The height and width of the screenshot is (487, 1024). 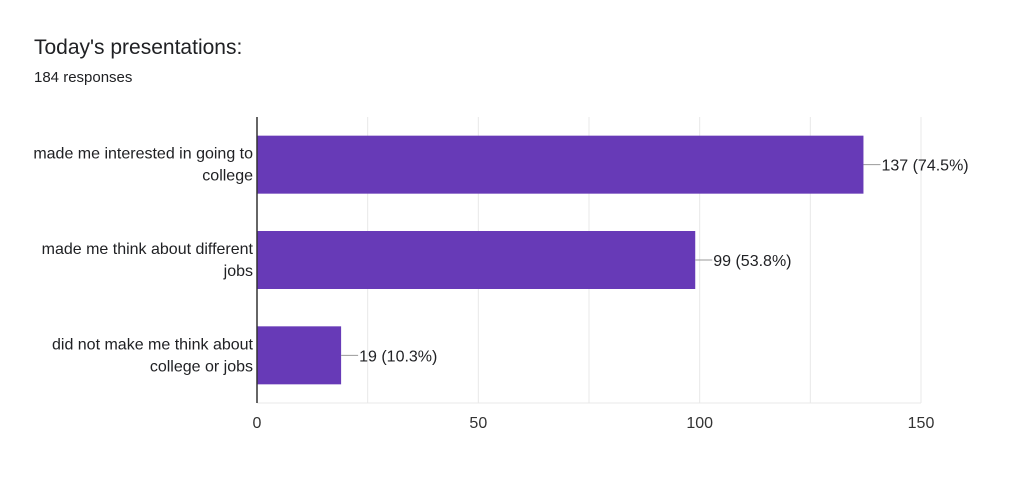 What do you see at coordinates (153, 344) in the screenshot?
I see `category-label: did not make me think about` at bounding box center [153, 344].